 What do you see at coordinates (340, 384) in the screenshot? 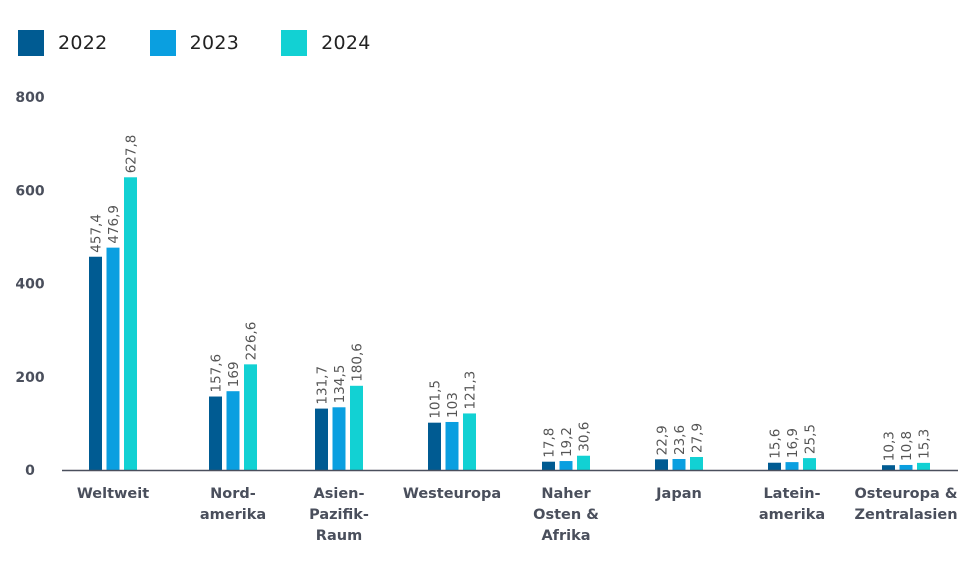
I see `value-label: 134,5` at bounding box center [340, 384].